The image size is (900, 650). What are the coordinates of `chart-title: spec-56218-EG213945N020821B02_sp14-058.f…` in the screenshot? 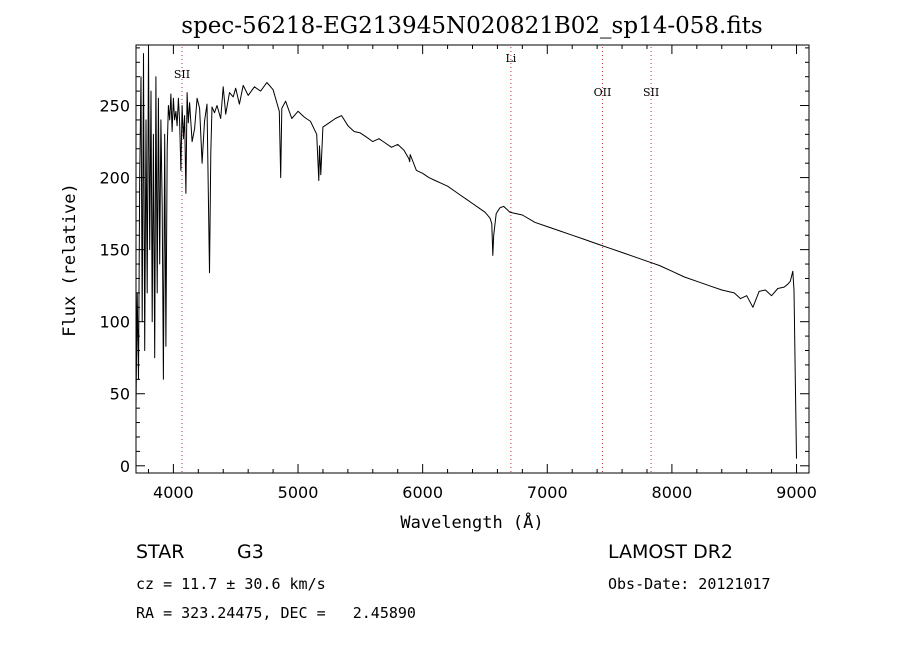 It's located at (471, 26).